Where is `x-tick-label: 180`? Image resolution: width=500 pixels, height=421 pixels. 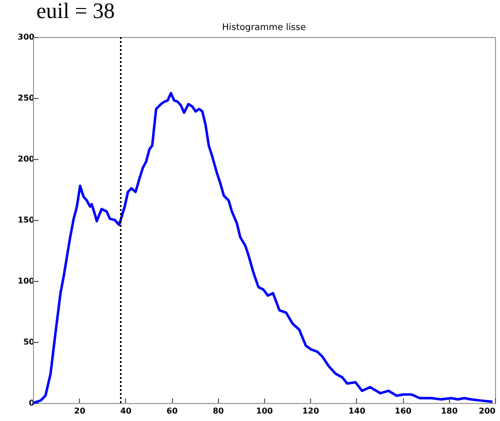
x-tick-label: 180 is located at coordinates (449, 411).